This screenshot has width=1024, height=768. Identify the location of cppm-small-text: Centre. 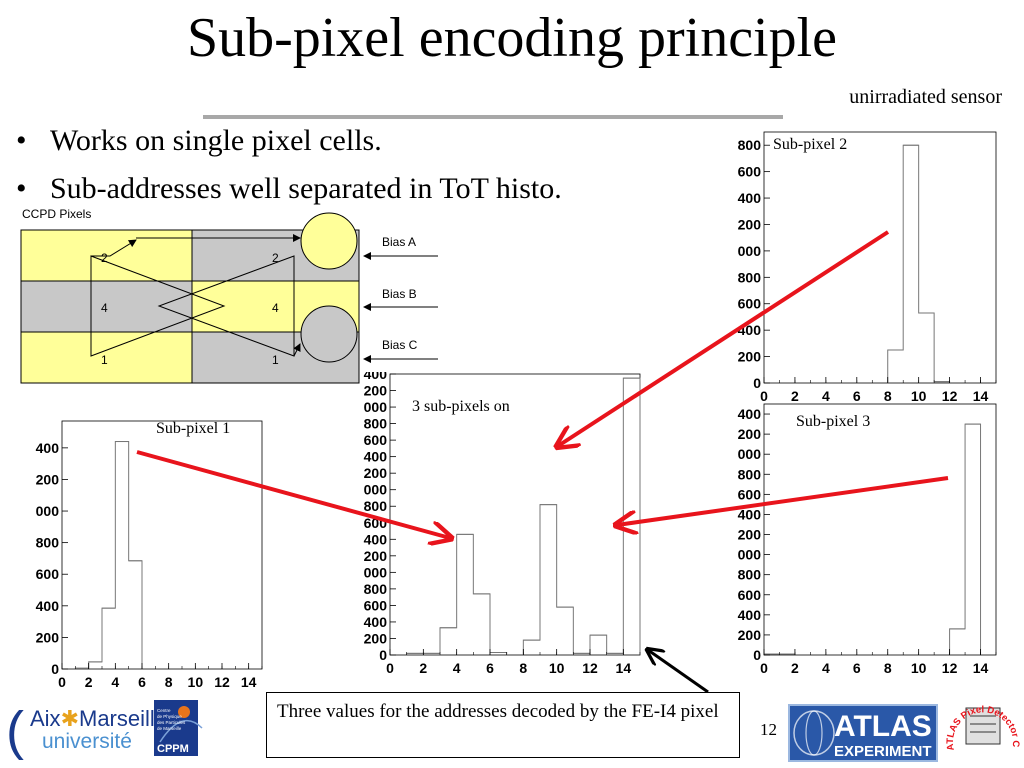
(164, 710).